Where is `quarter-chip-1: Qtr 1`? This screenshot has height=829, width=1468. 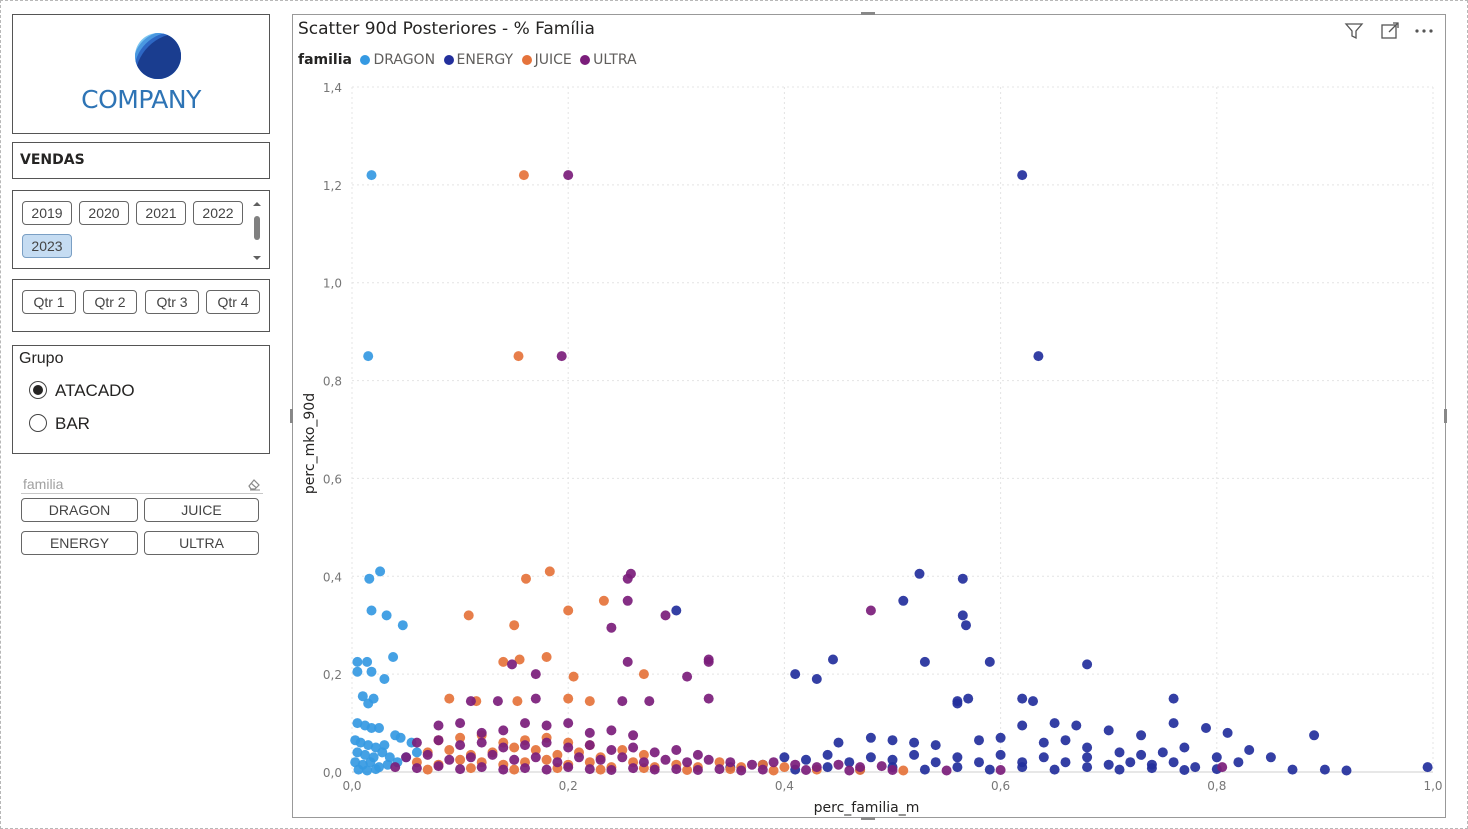
quarter-chip-1: Qtr 1 is located at coordinates (49, 302).